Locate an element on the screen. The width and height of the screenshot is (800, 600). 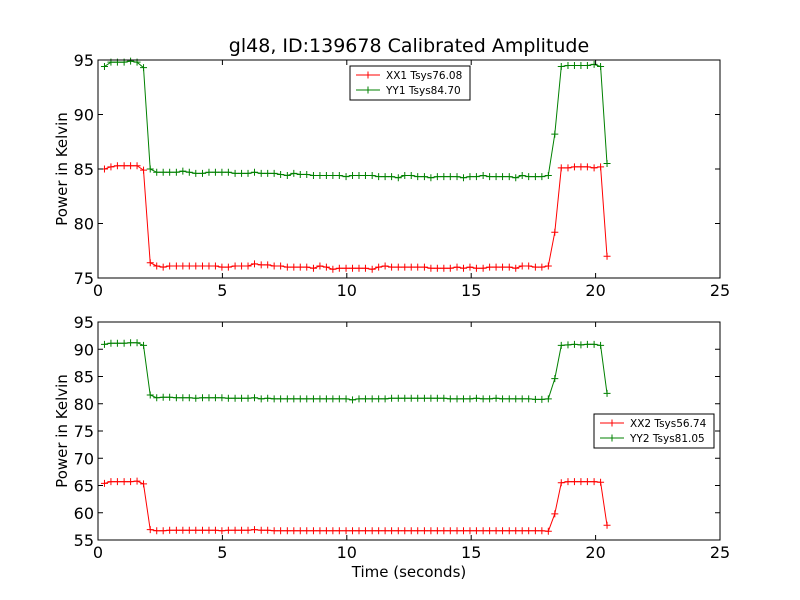
x-tick-label: 5 is located at coordinates (222, 290).